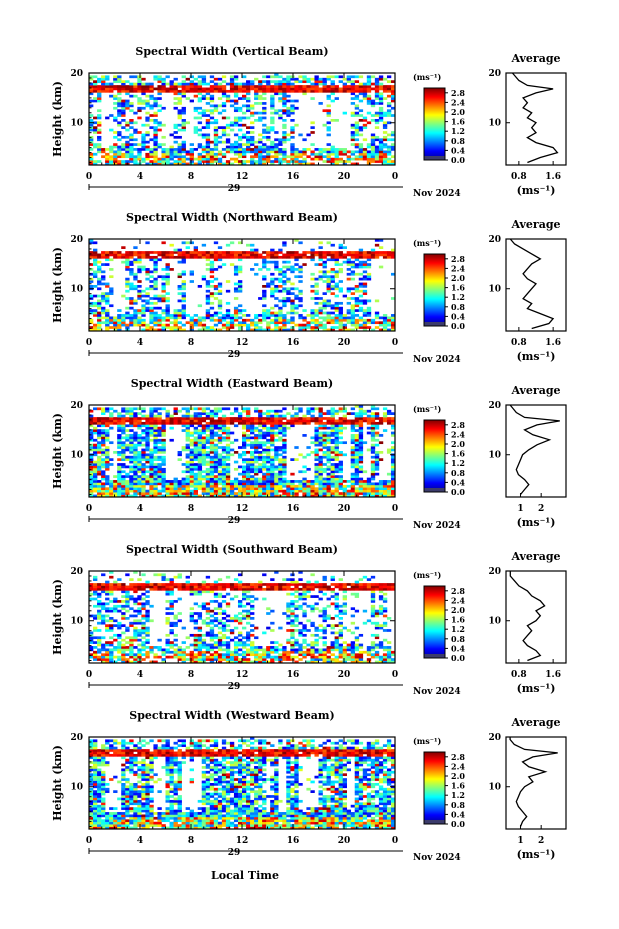  I want to click on average-profile-line, so click(535, 118).